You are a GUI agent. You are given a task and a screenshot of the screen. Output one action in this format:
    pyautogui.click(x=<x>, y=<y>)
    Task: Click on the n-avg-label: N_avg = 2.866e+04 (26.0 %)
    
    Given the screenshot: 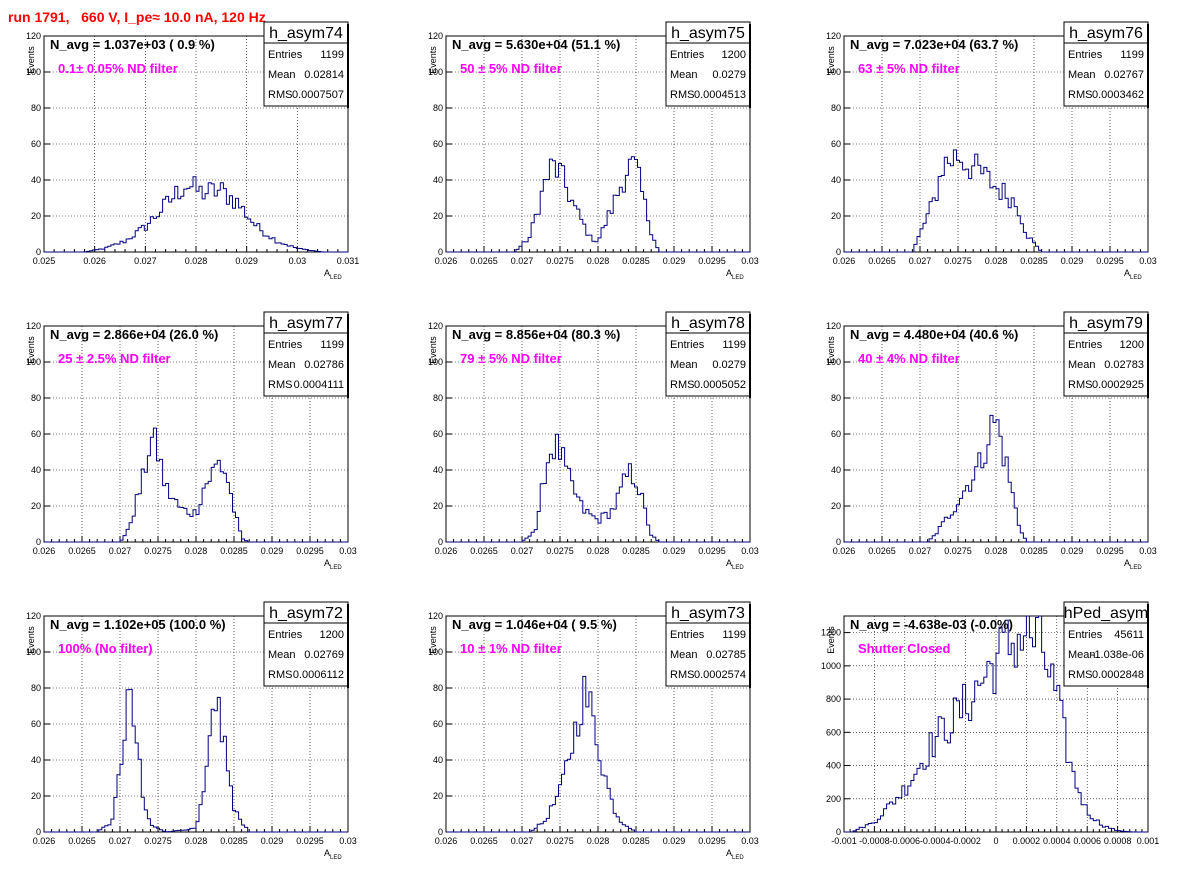 What is the action you would take?
    pyautogui.click(x=134, y=334)
    